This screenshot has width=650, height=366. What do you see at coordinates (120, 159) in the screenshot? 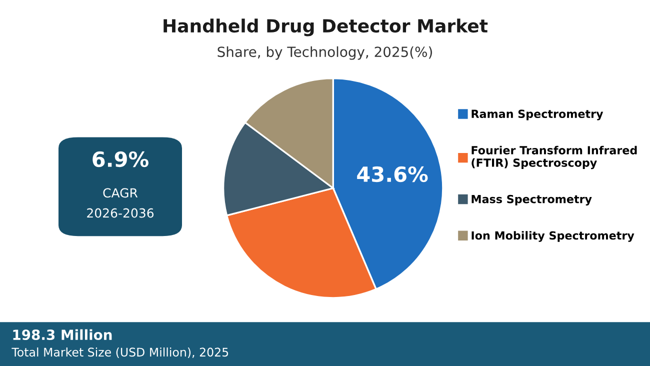
I see `text: 6.9%` at bounding box center [120, 159].